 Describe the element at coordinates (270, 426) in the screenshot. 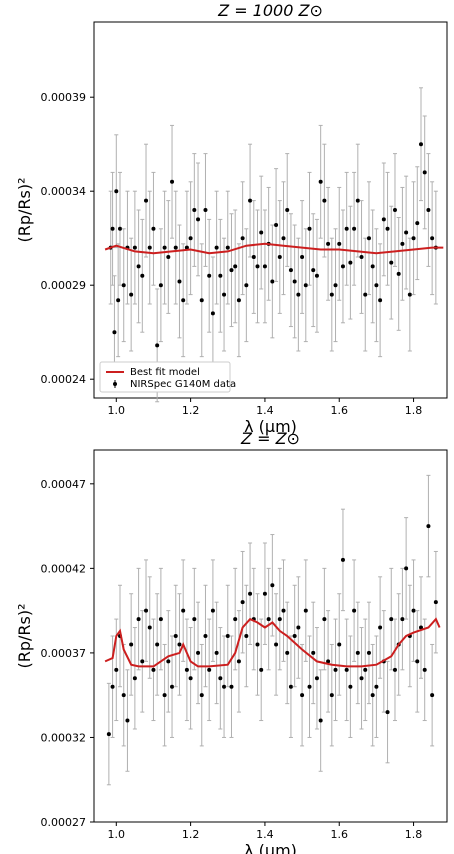

I see `x-axis-label: λ (μm)` at that location.